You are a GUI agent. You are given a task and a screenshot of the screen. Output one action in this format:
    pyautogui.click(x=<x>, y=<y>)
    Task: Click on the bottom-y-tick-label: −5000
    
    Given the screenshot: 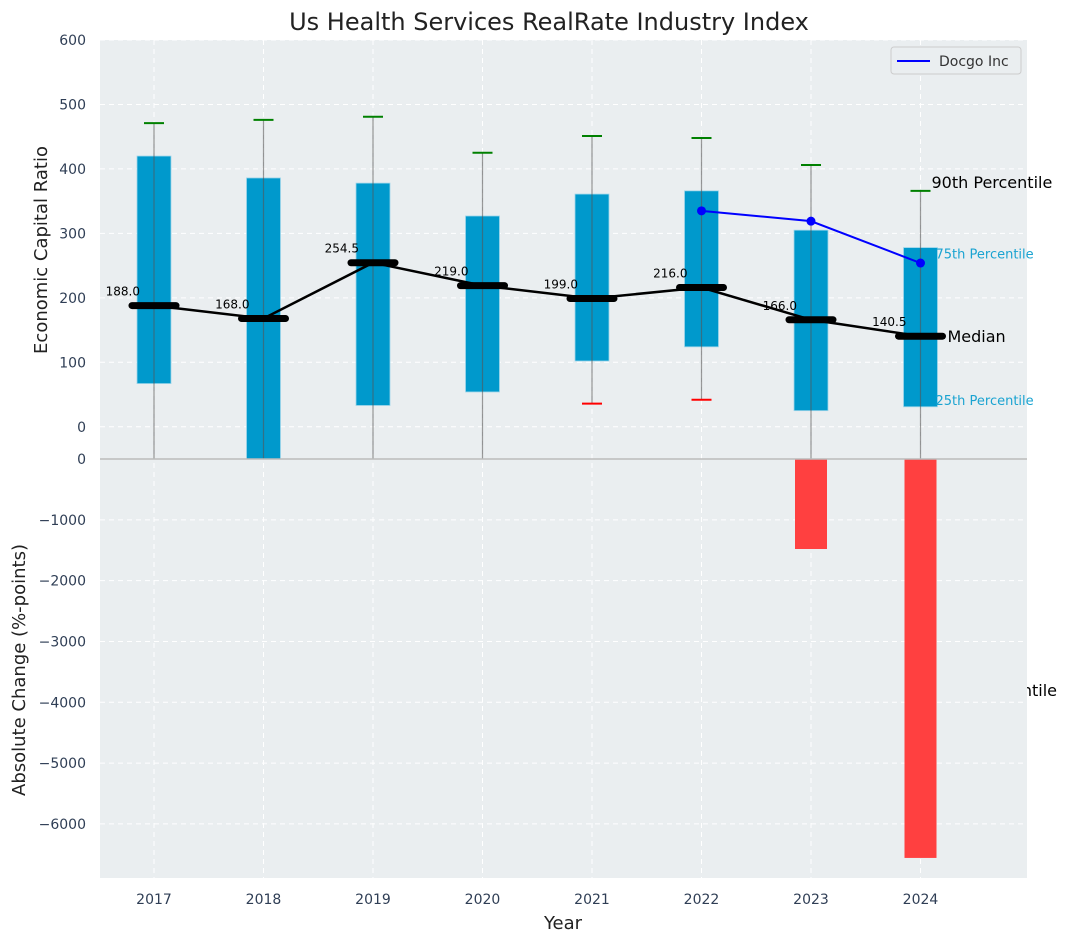 What is the action you would take?
    pyautogui.click(x=62, y=764)
    